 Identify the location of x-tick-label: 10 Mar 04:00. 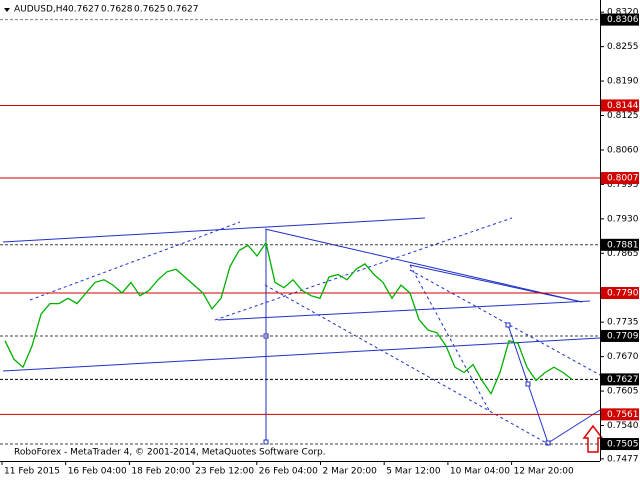
(480, 472).